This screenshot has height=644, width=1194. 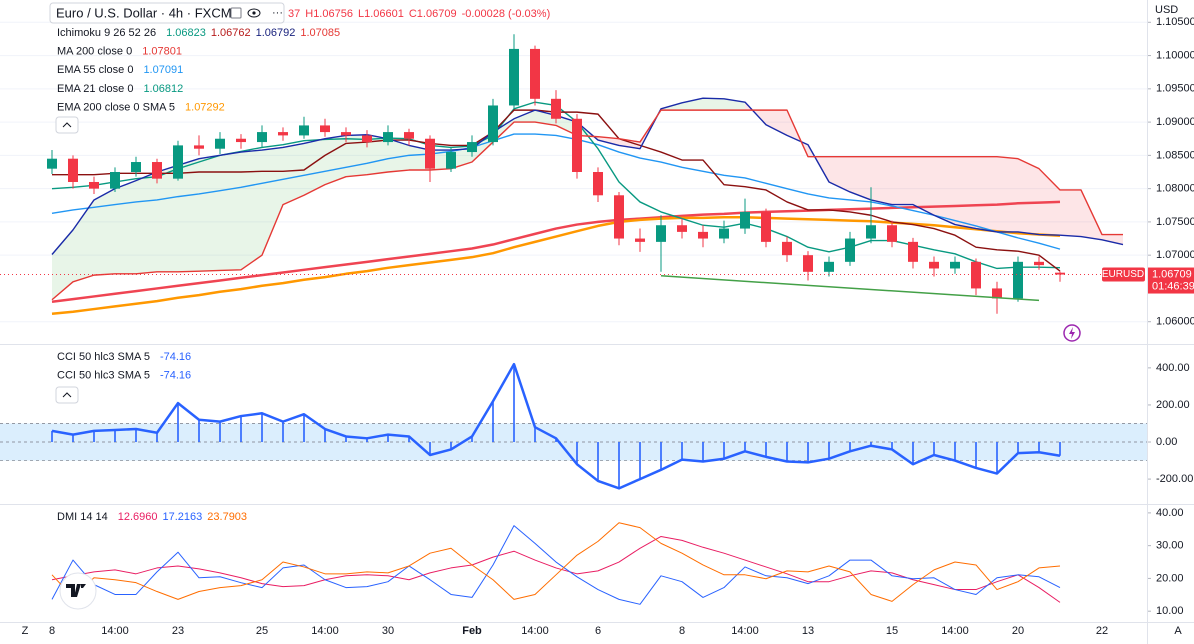 What do you see at coordinates (850, 288) in the screenshot?
I see `trendline` at bounding box center [850, 288].